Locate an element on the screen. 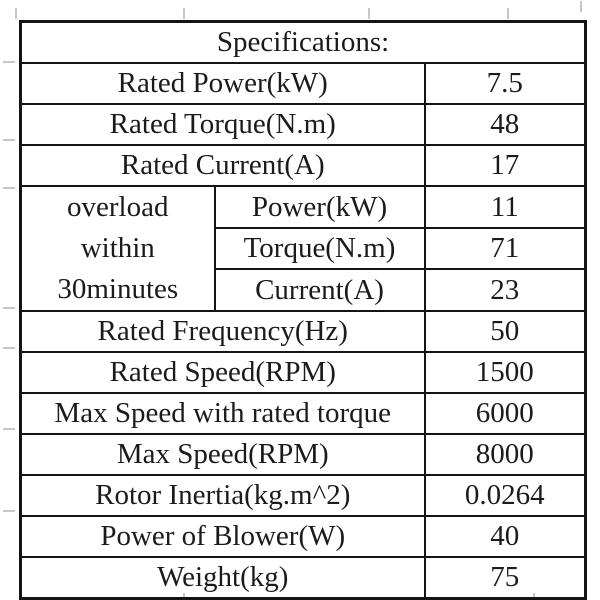 This screenshot has width=600, height=600. table-row: Rated Power(kW) 7.5 is located at coordinates (303, 83).